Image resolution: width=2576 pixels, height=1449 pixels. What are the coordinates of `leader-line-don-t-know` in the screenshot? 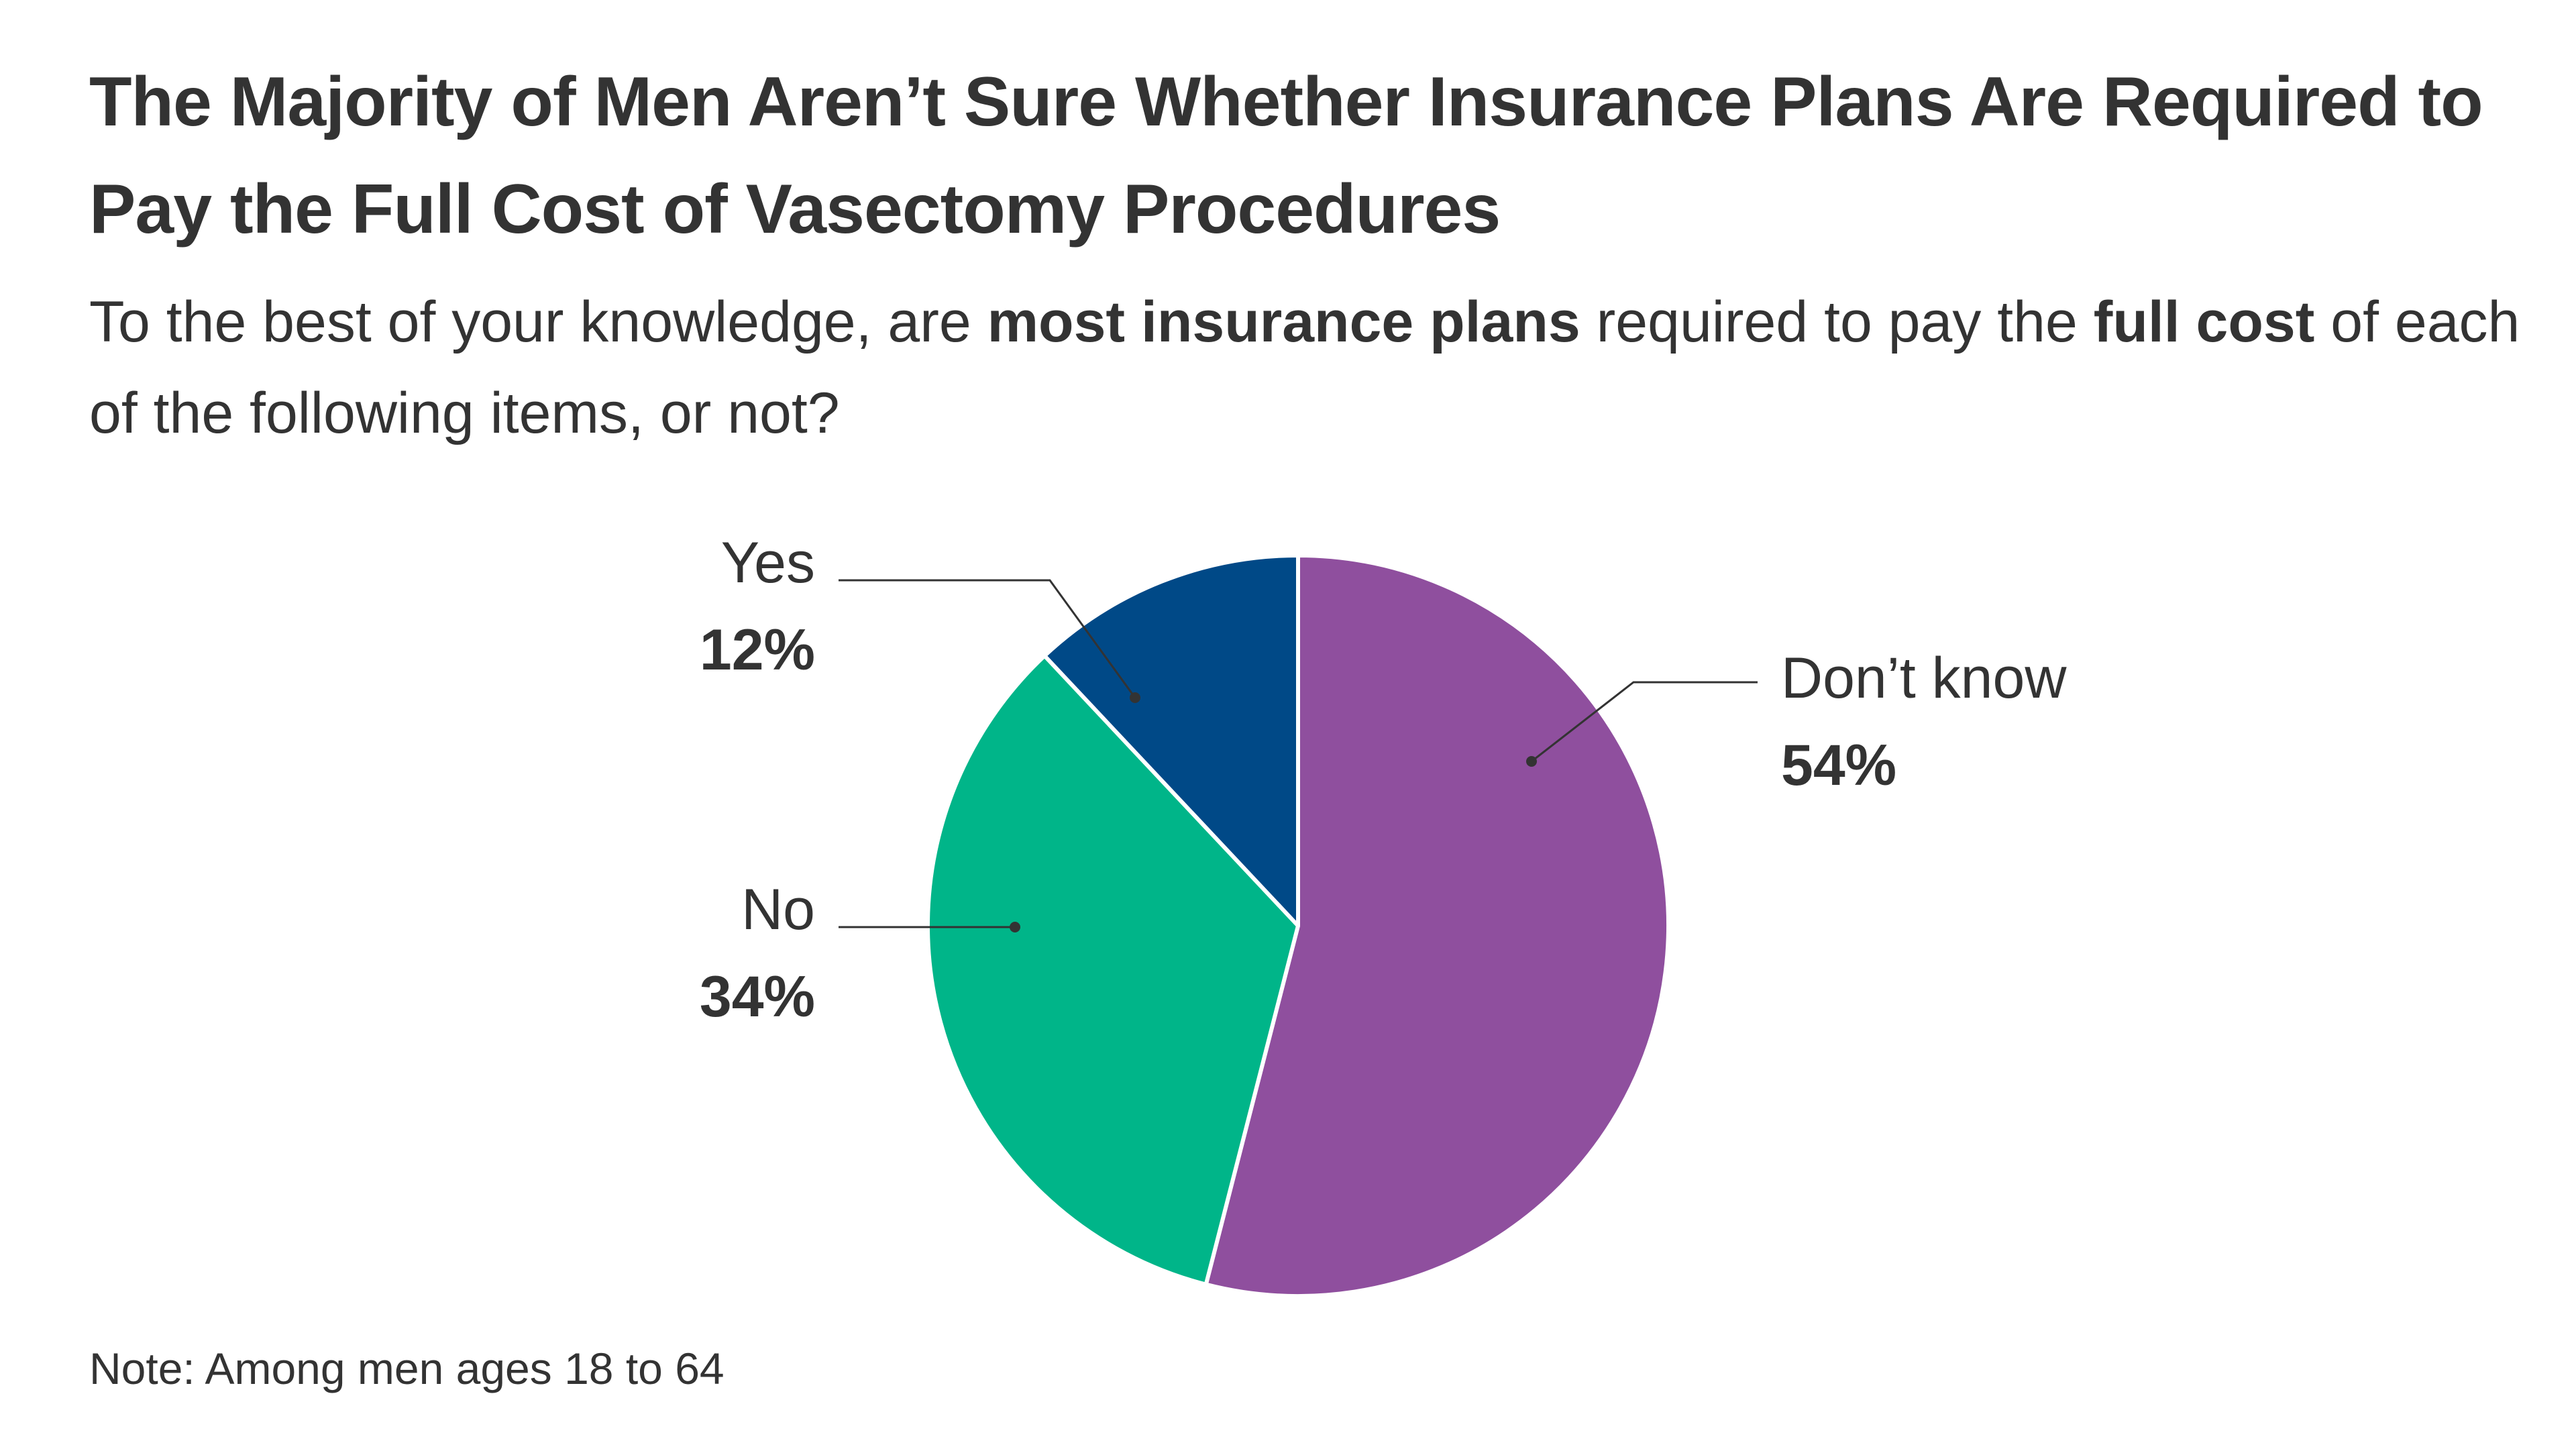 It's located at (1644, 722).